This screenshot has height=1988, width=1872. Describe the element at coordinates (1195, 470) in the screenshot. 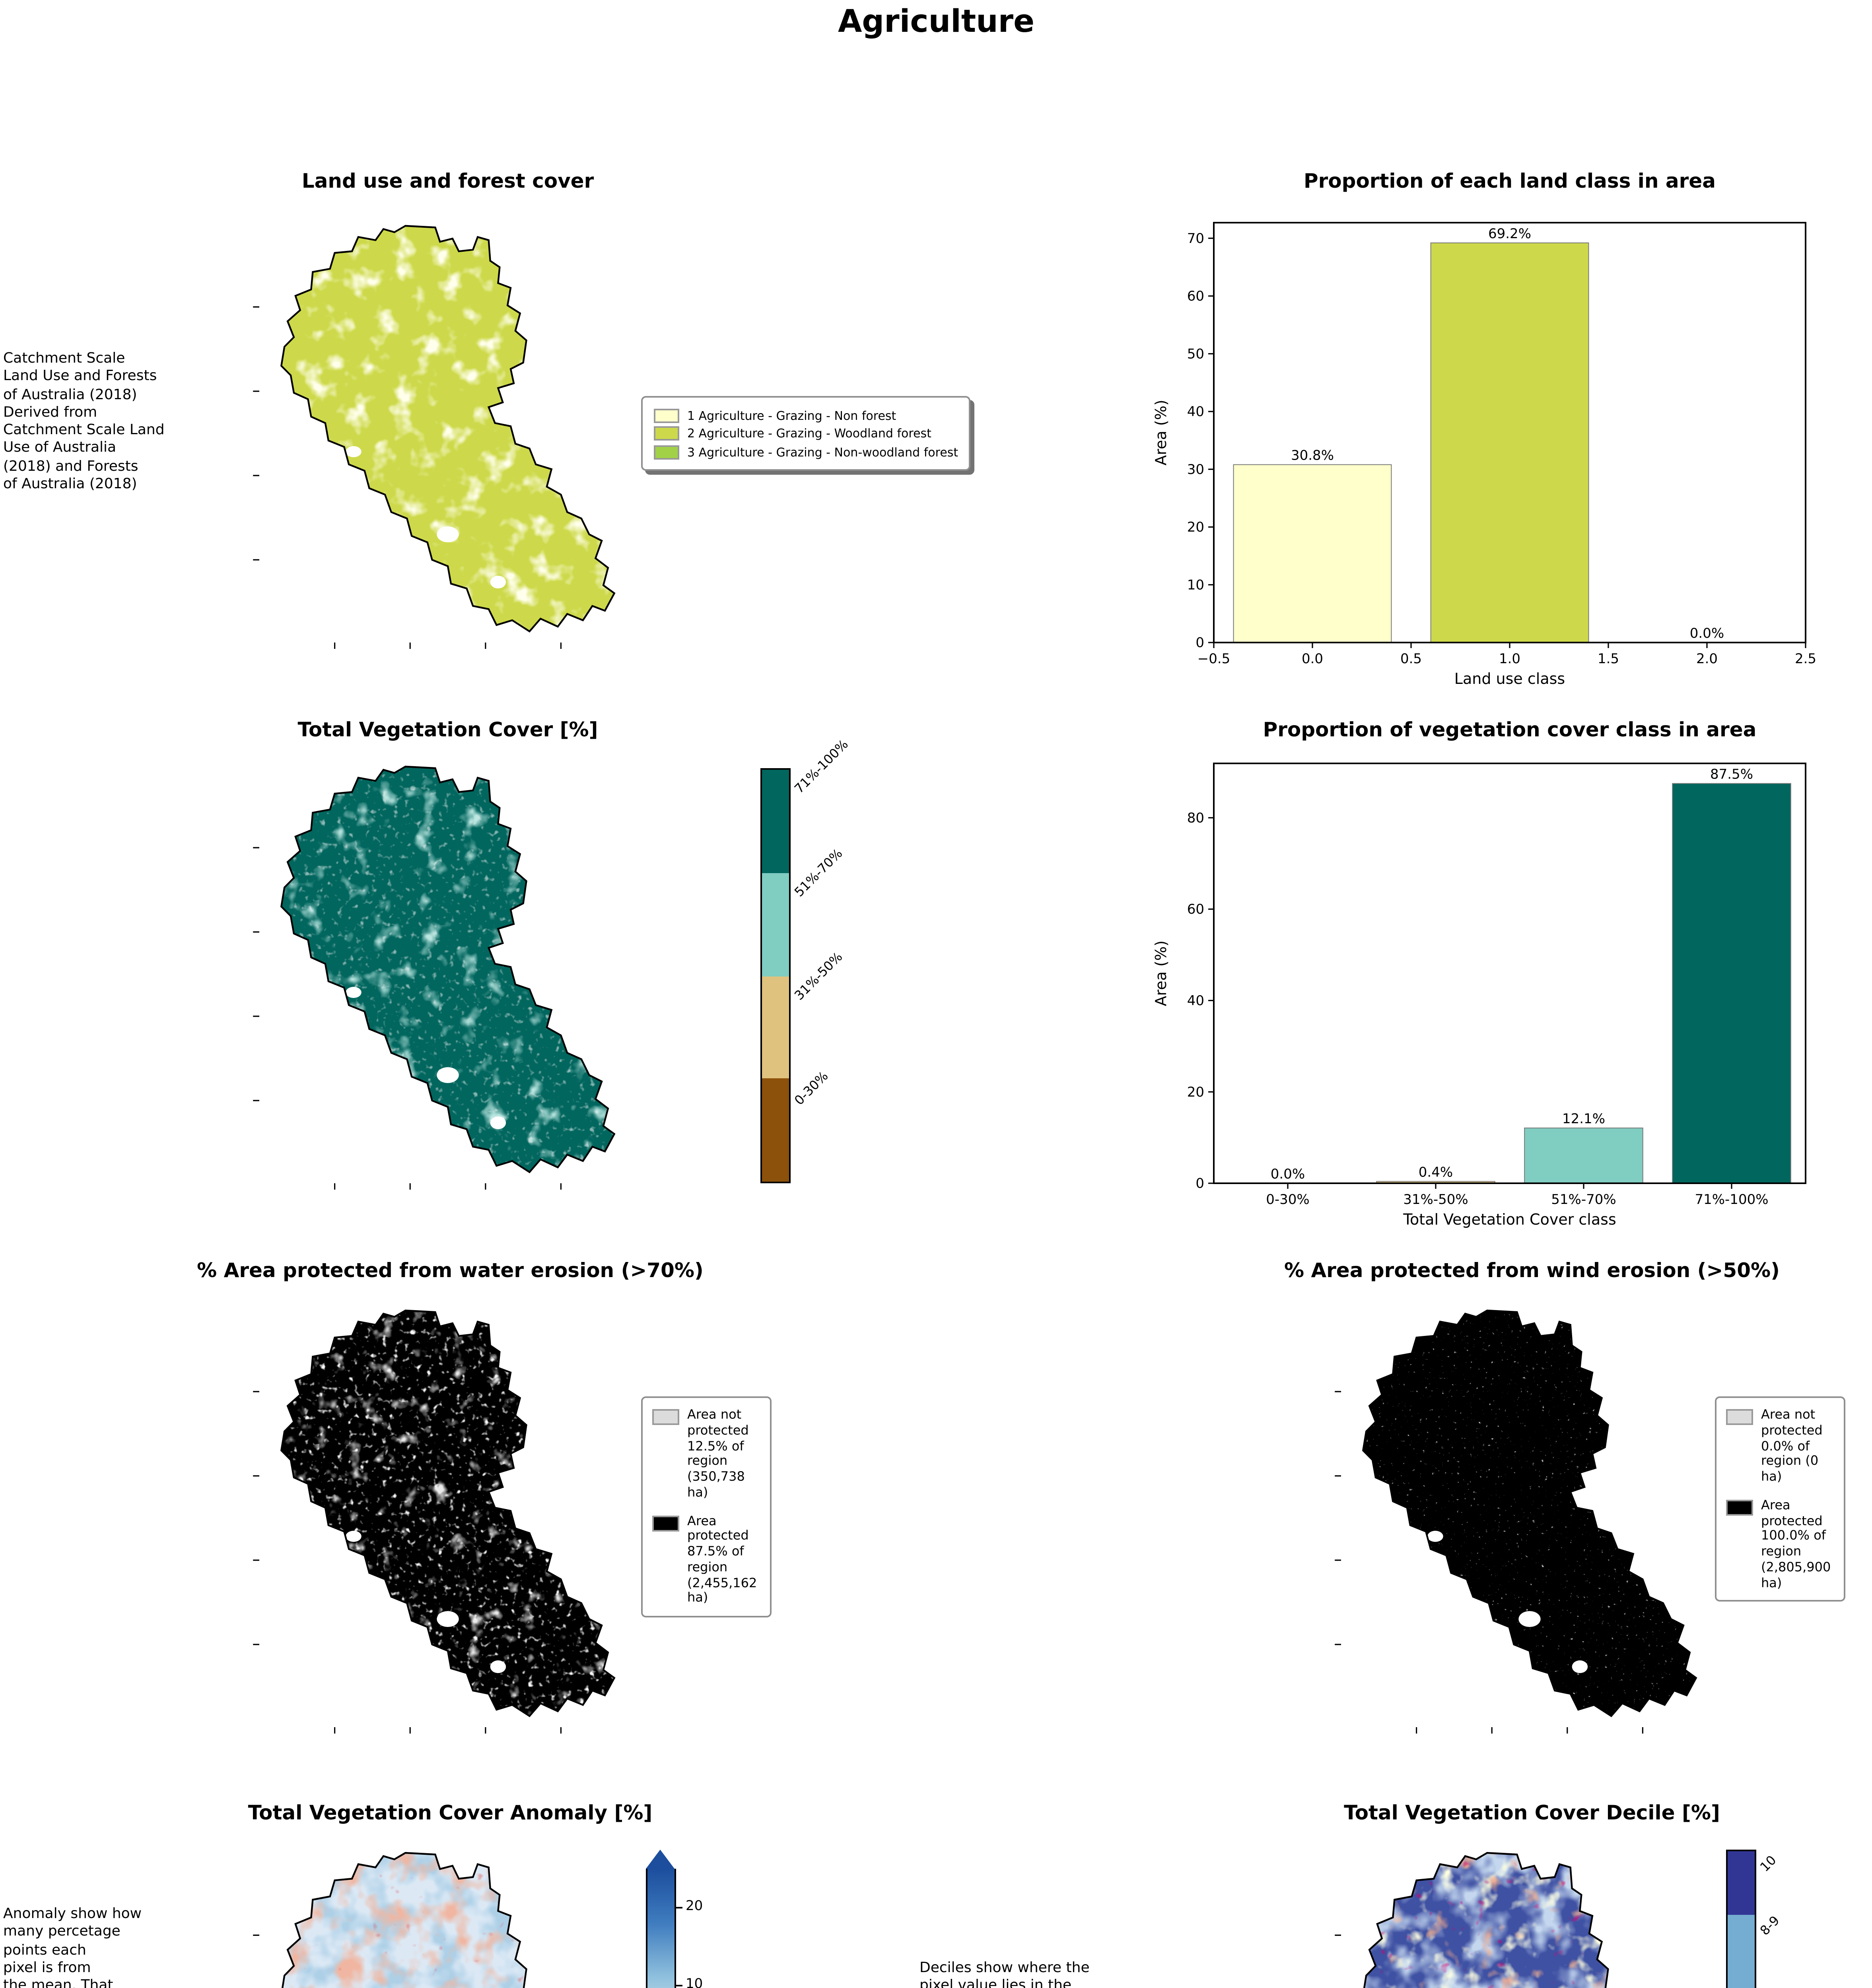

I see `y-tick-label: 30` at that location.